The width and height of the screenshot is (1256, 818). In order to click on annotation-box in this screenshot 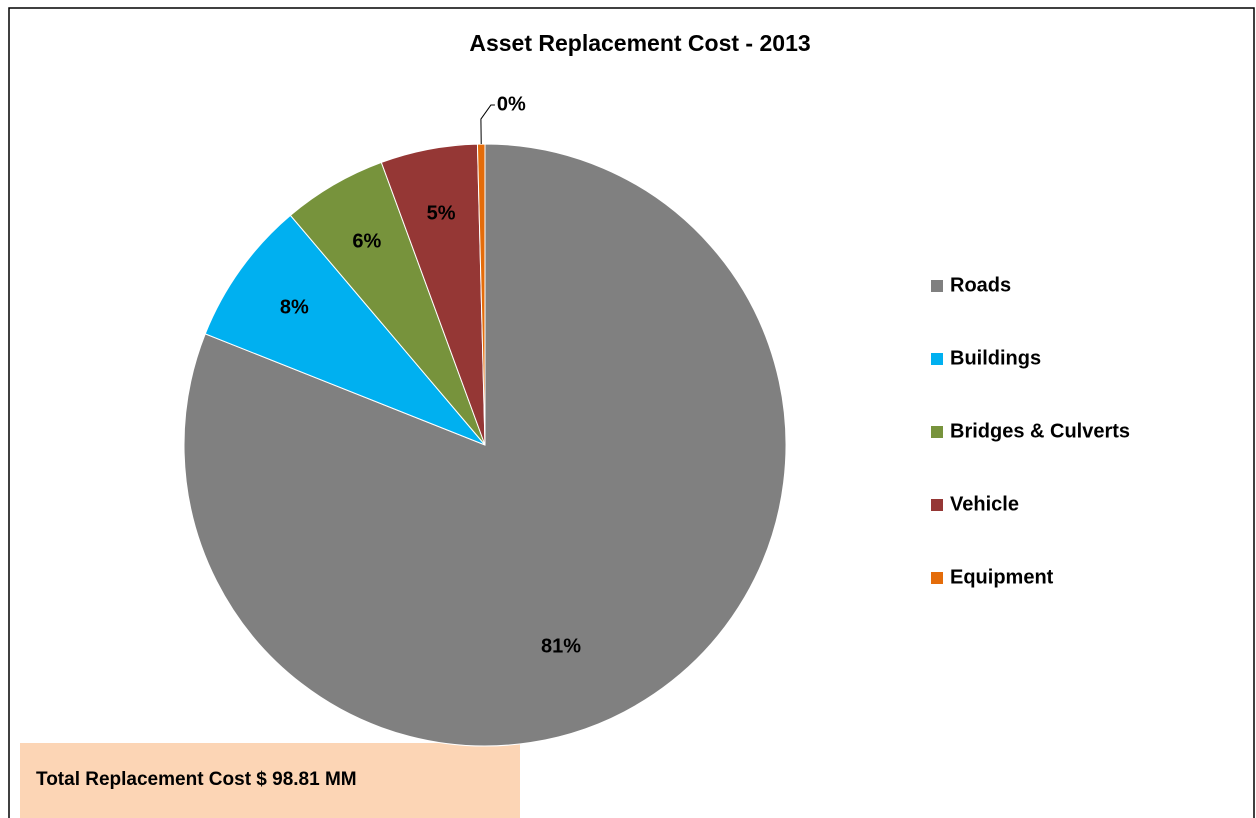, I will do `click(270, 780)`.